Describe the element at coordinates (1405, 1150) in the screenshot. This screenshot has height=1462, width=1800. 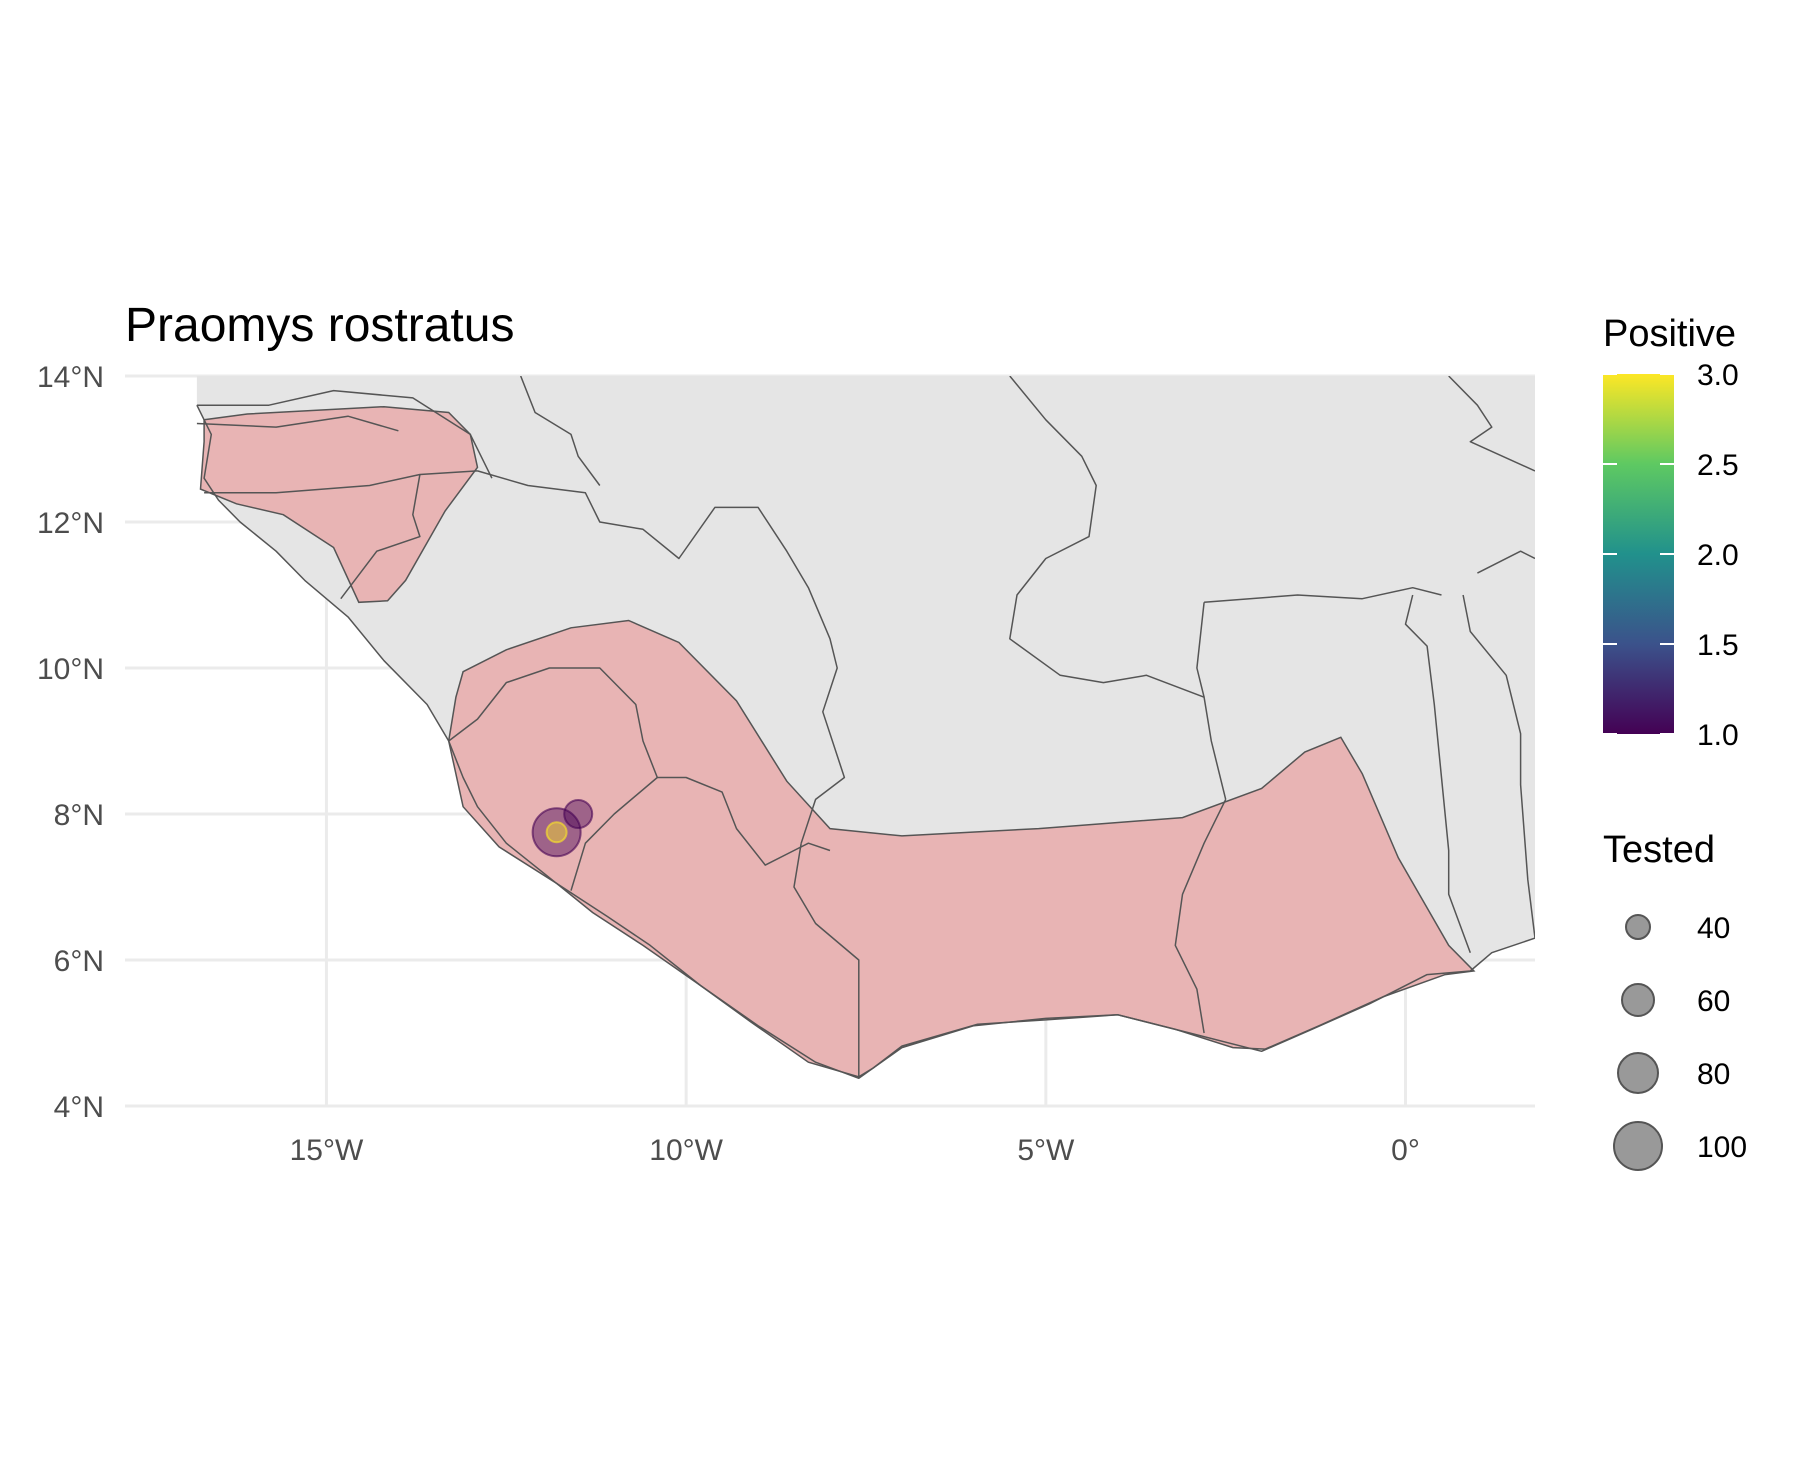
I see `x-tick-label-3: 0°` at that location.